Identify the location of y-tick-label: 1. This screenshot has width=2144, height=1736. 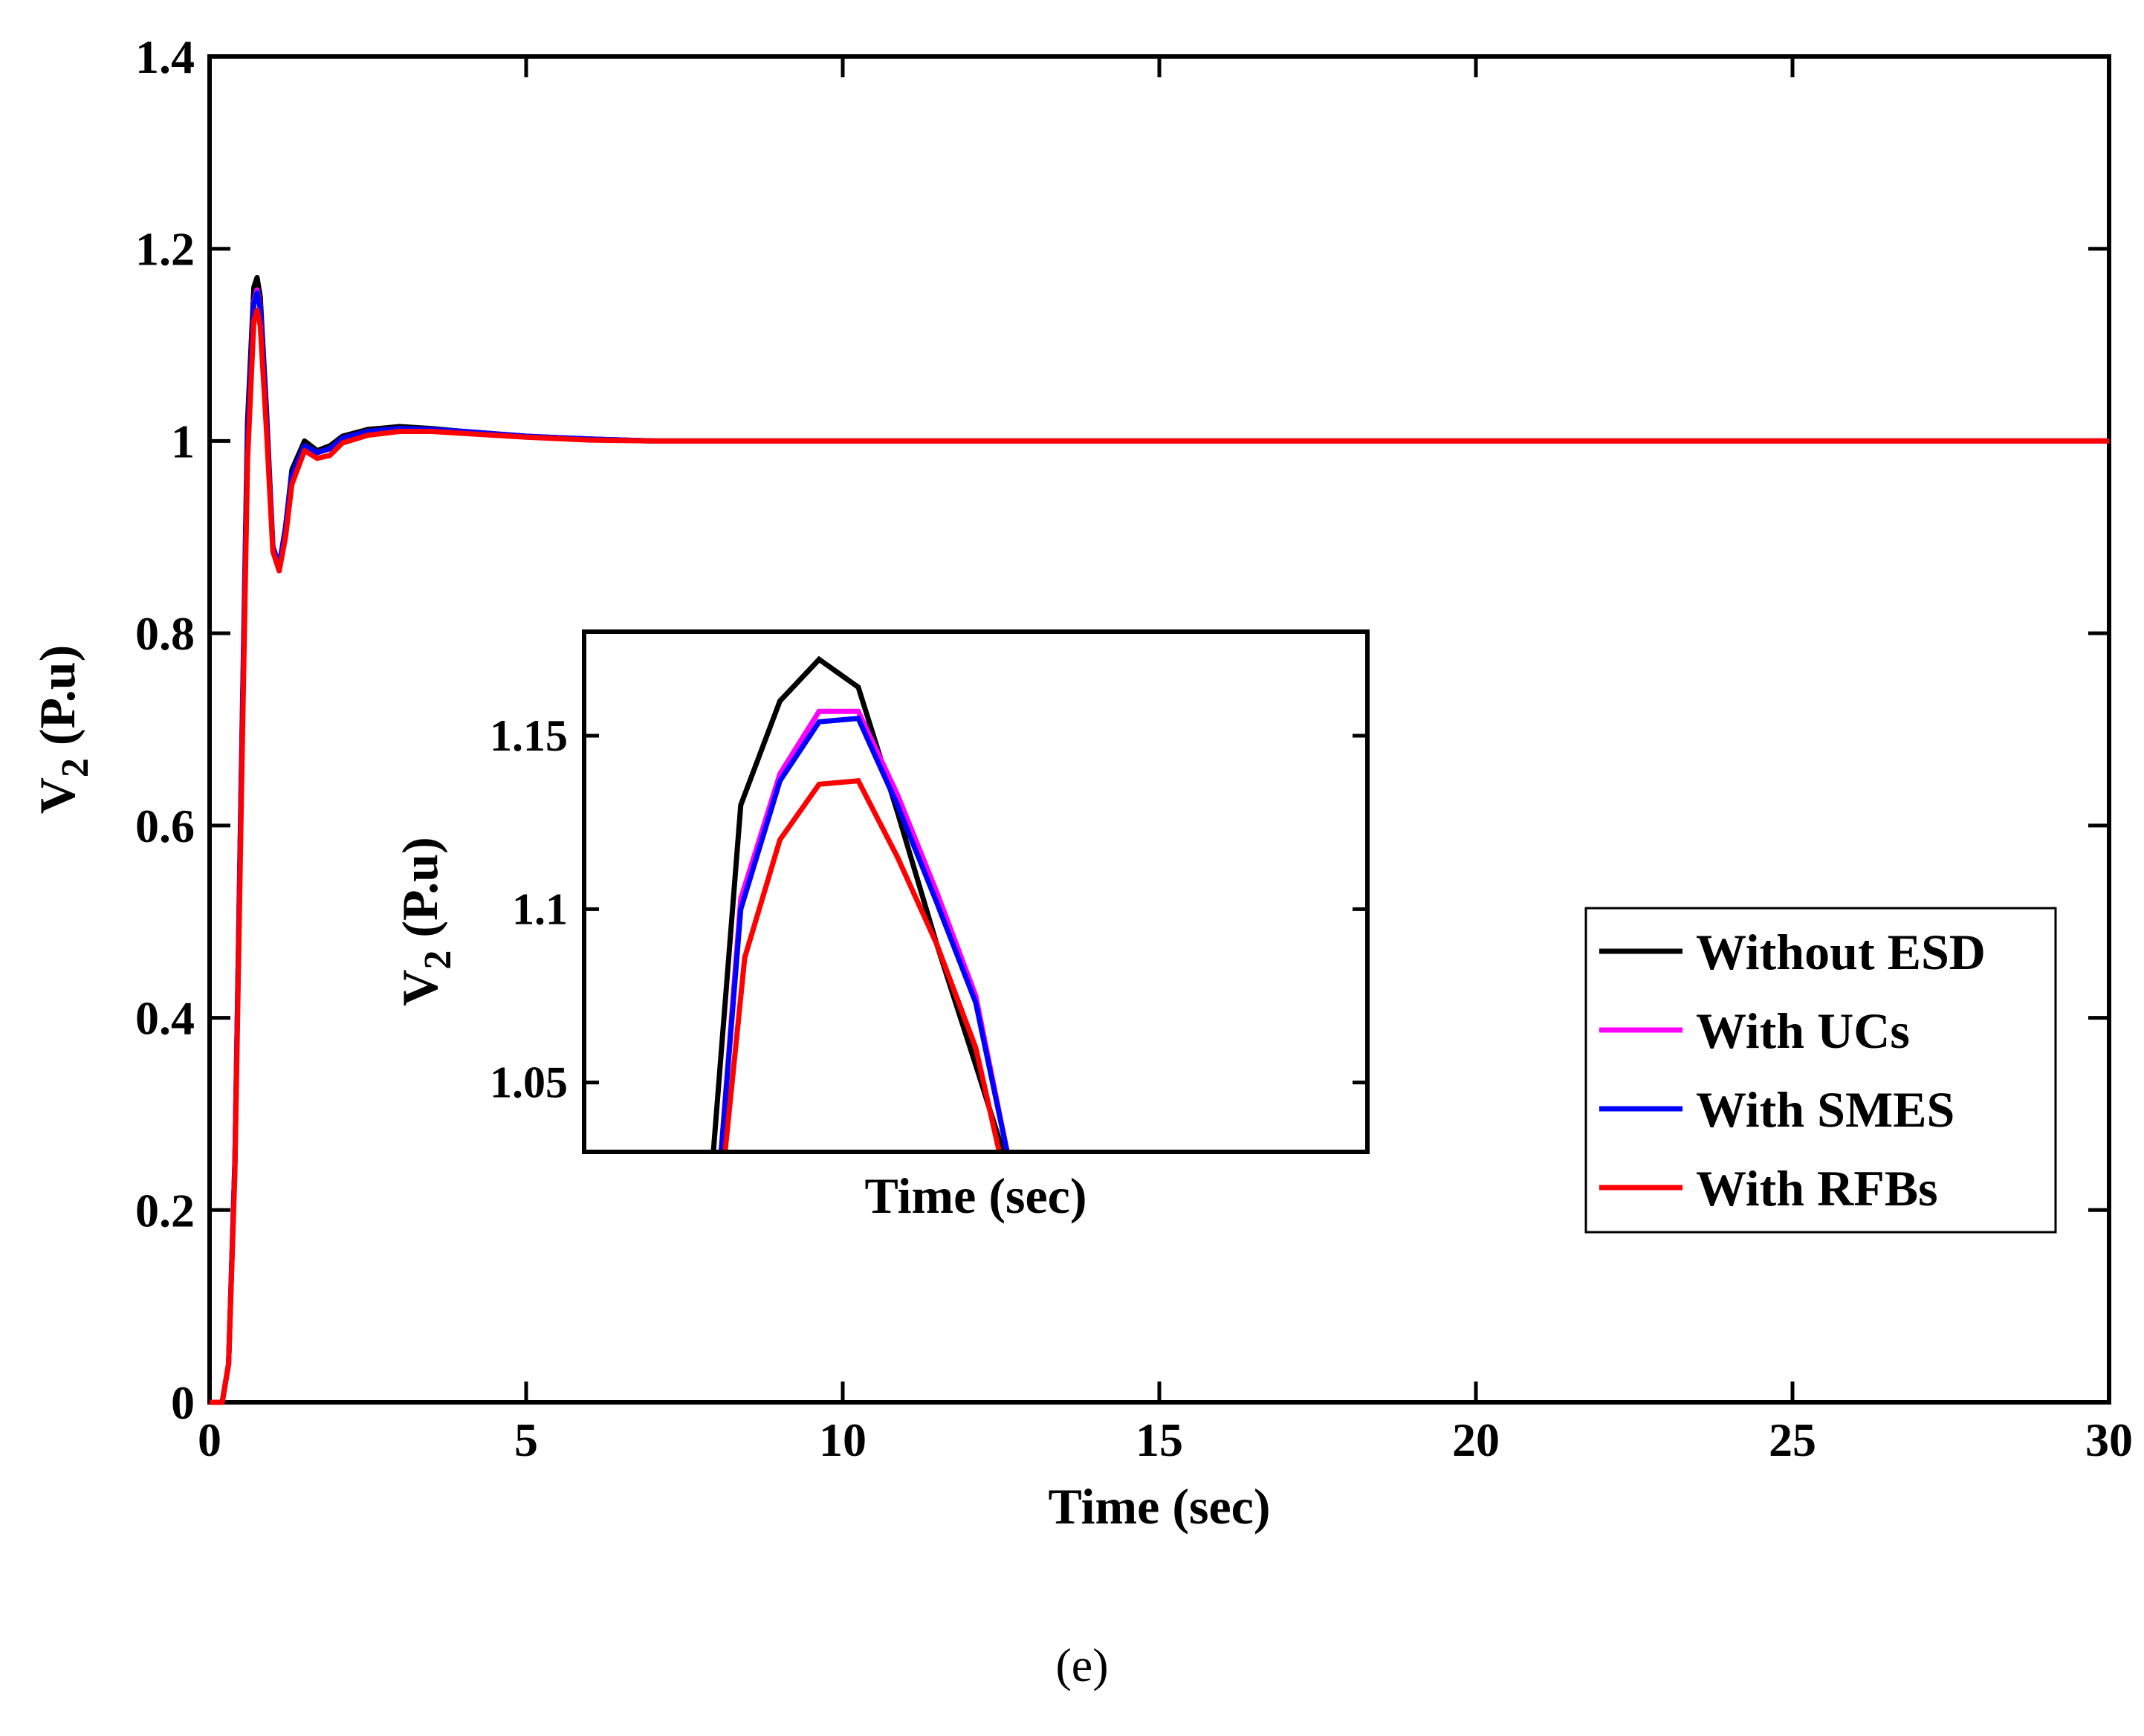
(183, 441).